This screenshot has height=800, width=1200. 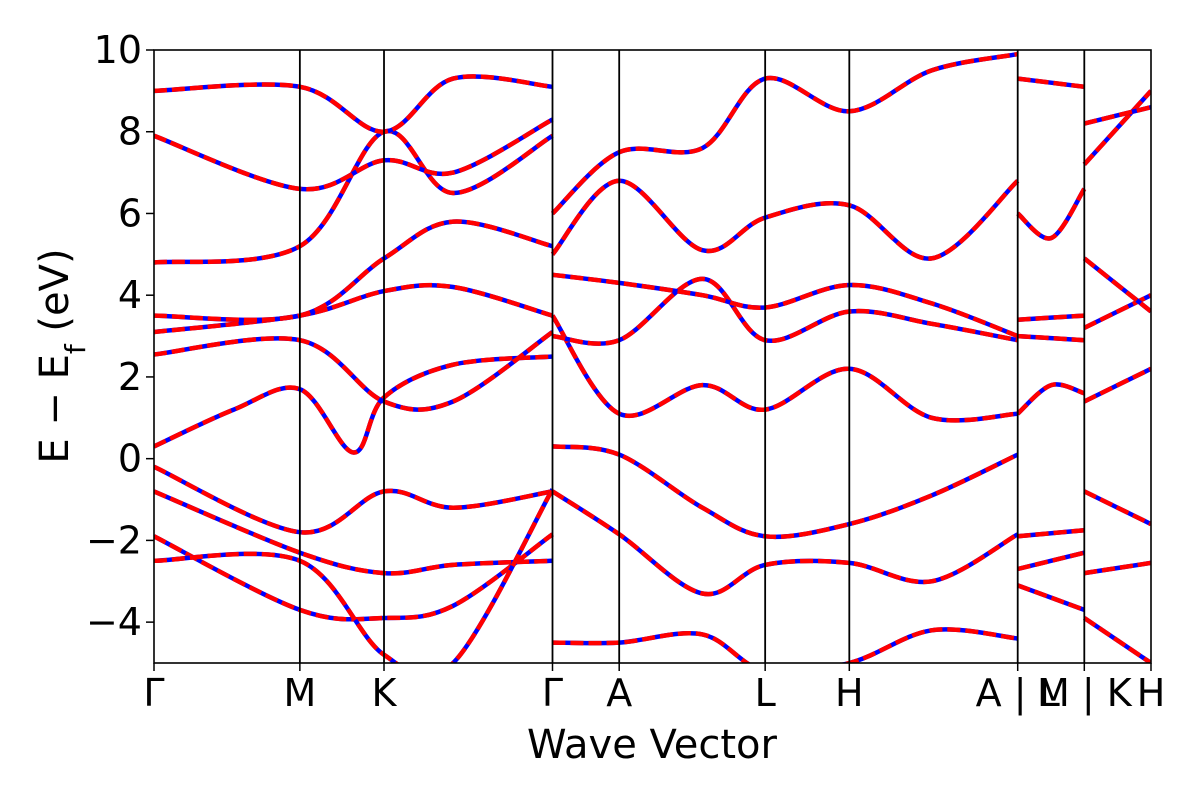 I want to click on x-tick-label-9: H, so click(x=1151, y=693).